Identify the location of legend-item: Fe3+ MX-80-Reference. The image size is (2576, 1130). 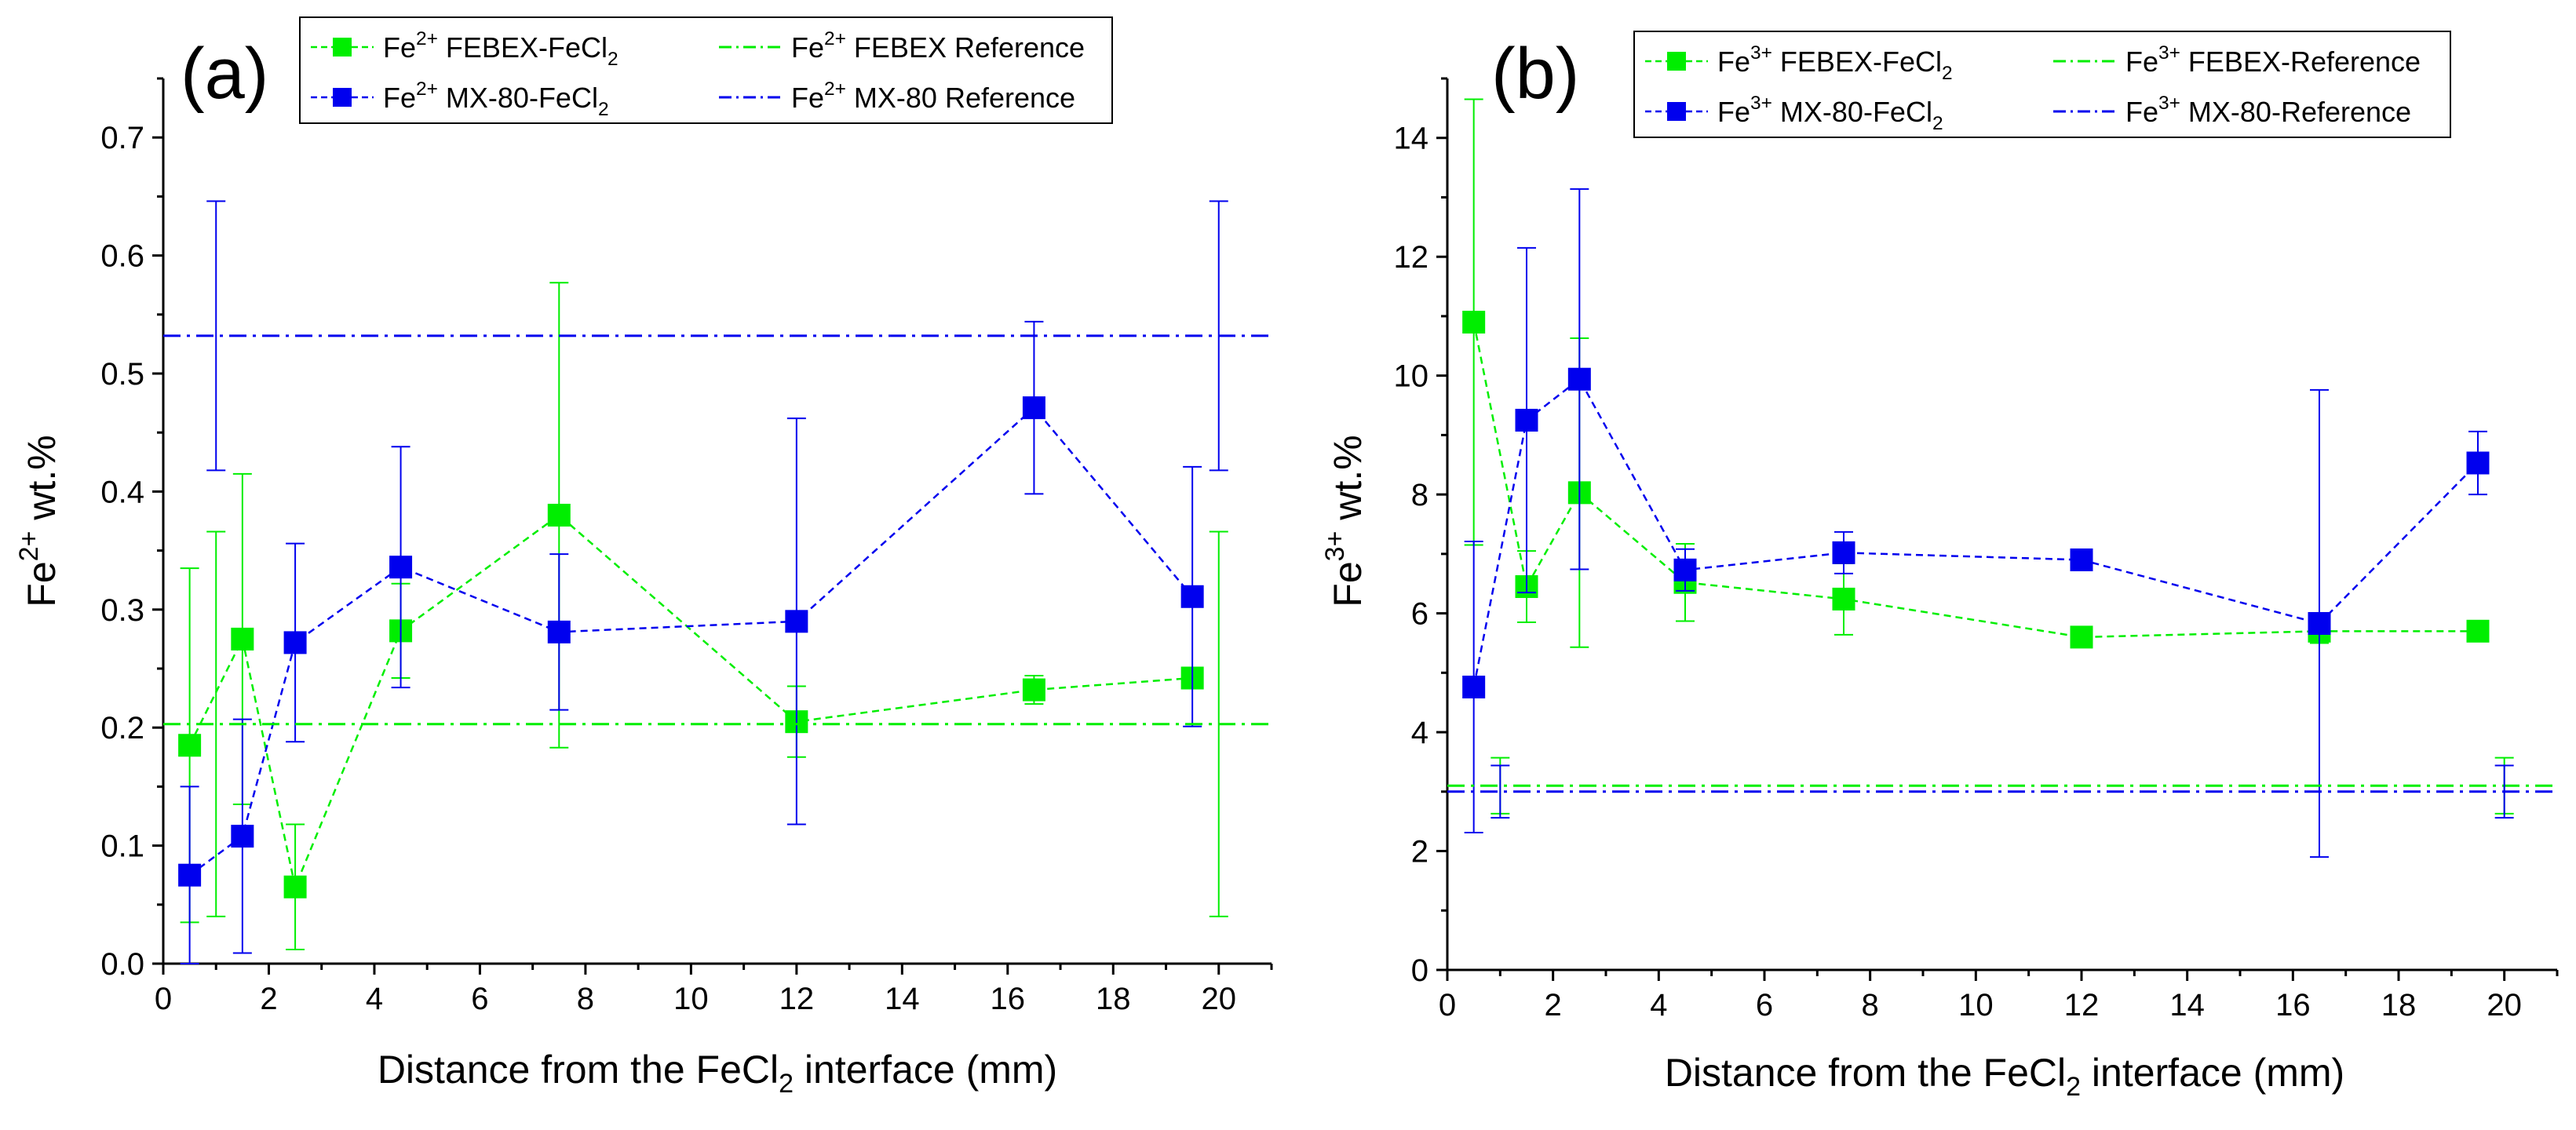
(2232, 110).